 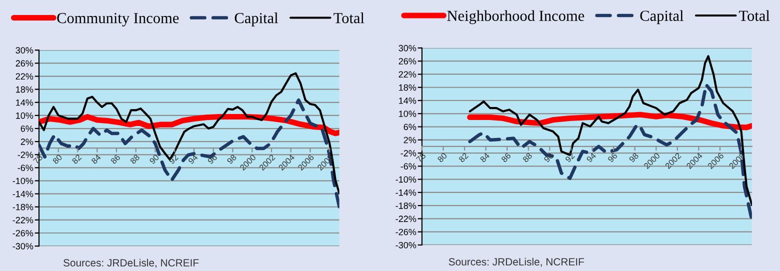 I want to click on legend-label: Community Income, so click(x=118, y=19).